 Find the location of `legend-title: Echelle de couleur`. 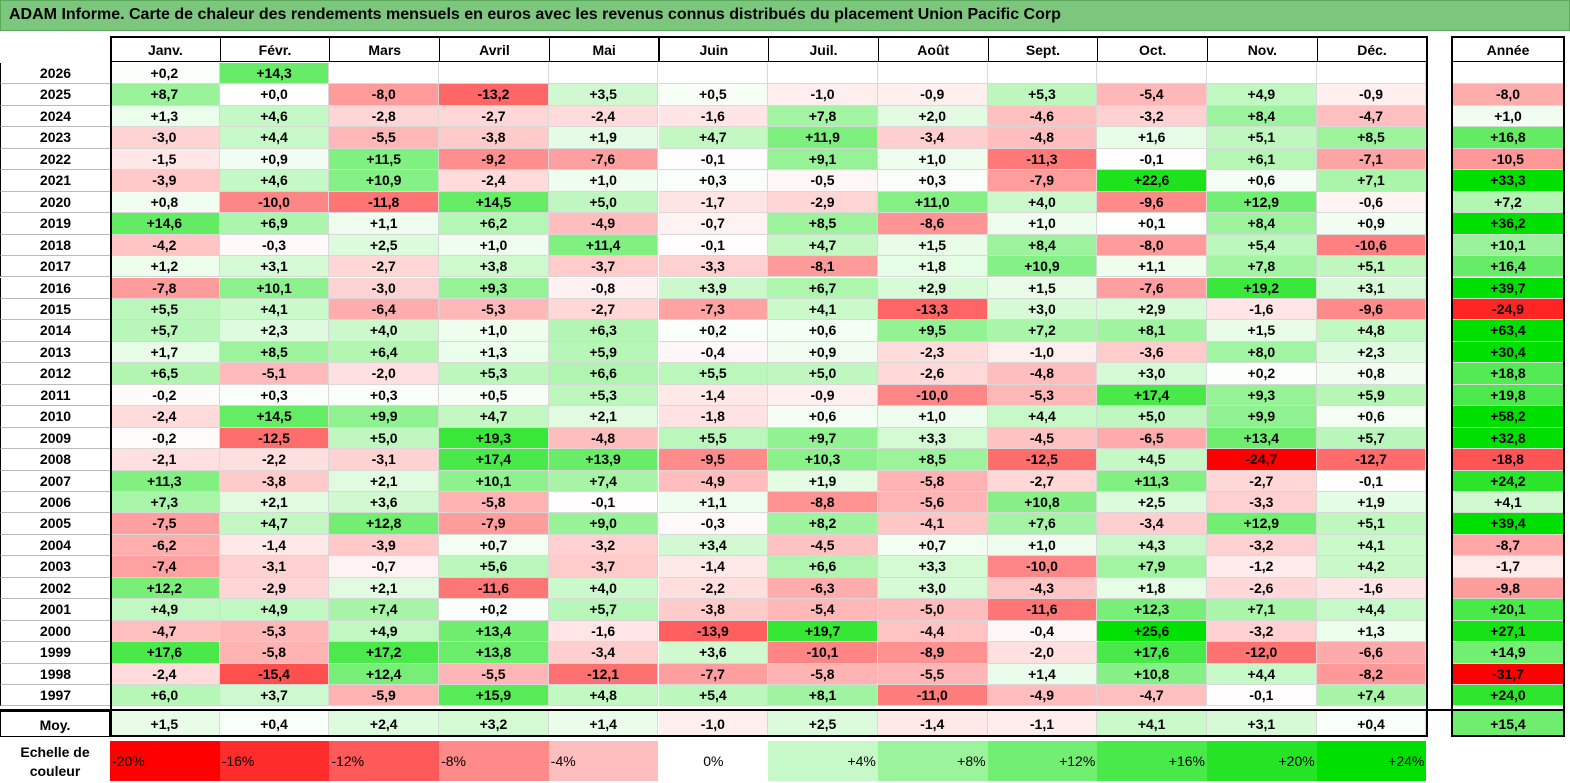

legend-title: Echelle de couleur is located at coordinates (55, 762).